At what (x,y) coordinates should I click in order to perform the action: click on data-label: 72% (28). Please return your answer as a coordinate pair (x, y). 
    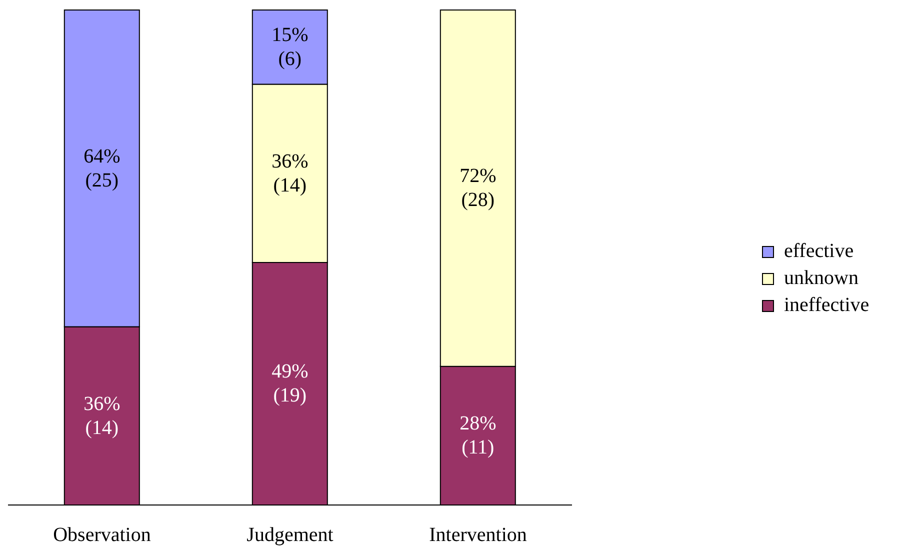
    Looking at the image, I should click on (478, 188).